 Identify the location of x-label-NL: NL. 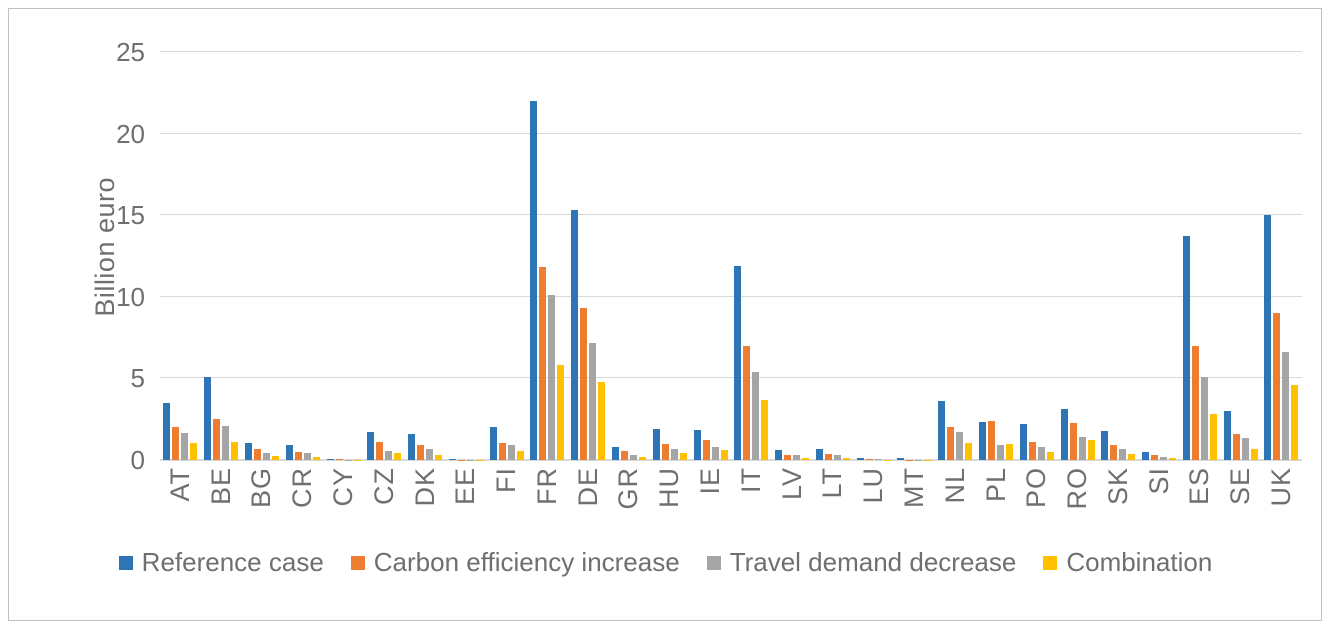
(954, 485).